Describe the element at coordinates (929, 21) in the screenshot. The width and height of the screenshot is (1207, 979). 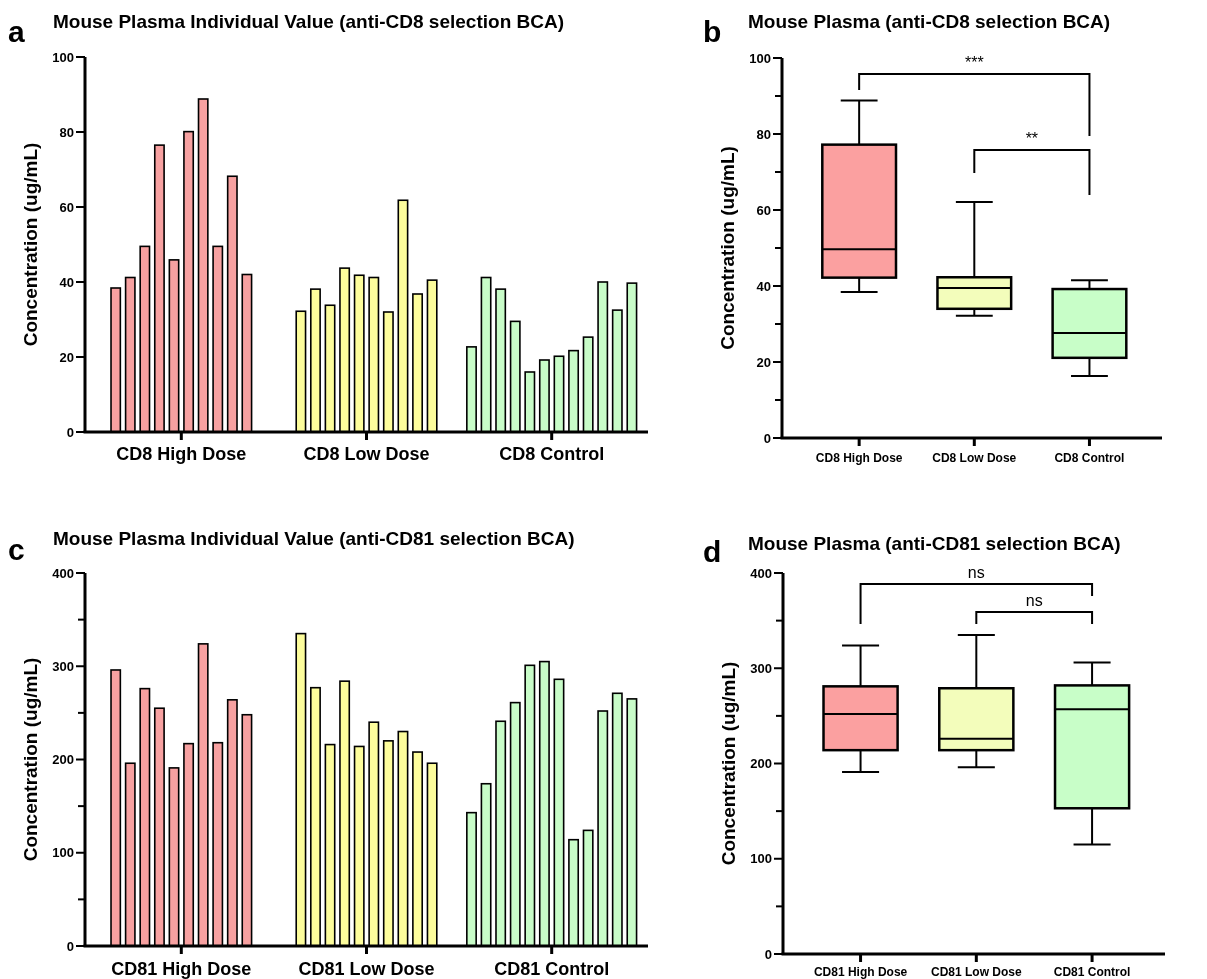
I see `chart-title: Mouse Plasma (anti-CD8 selection BCA)` at that location.